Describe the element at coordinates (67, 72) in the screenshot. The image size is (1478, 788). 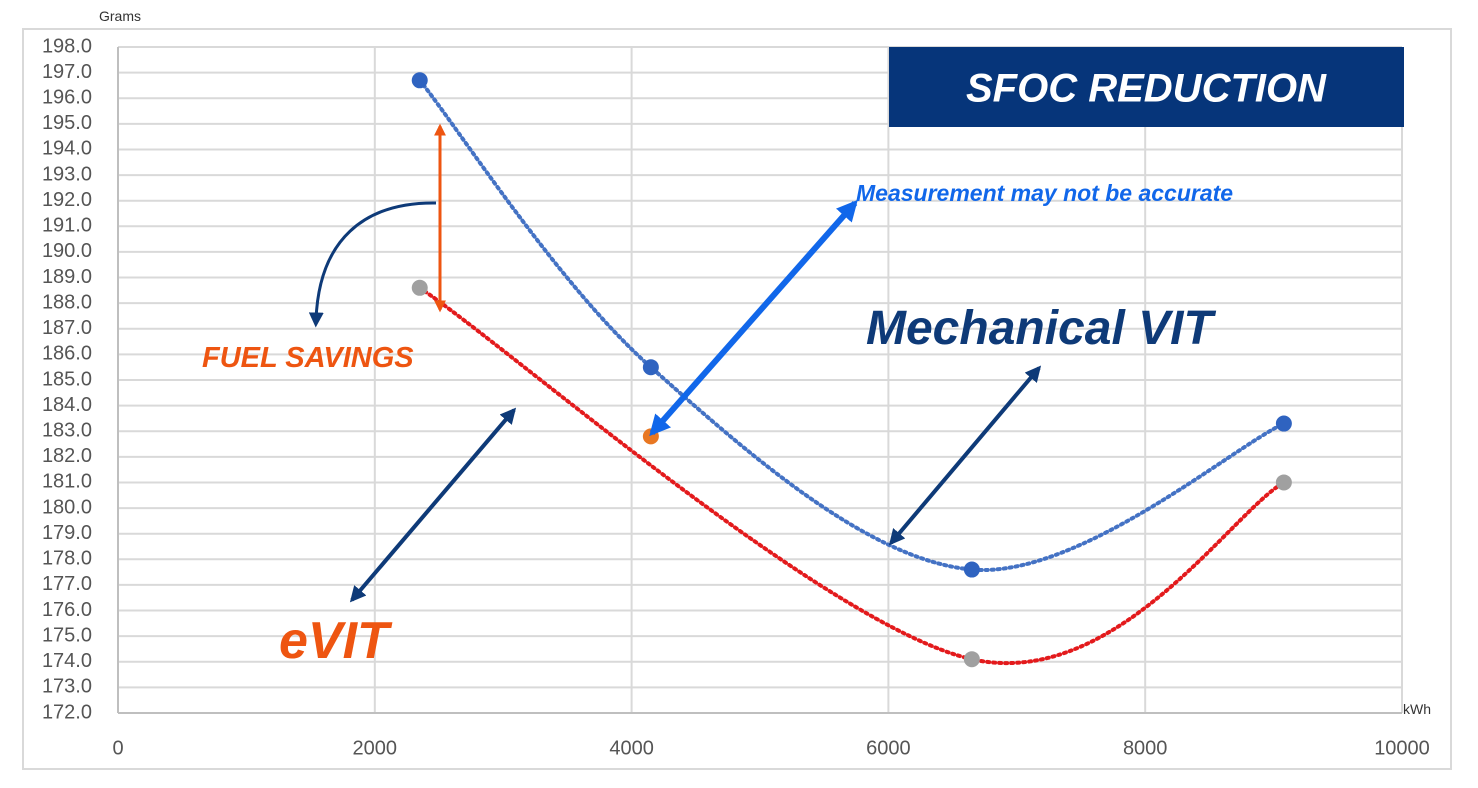
I see `y-tick-label: 197.0` at that location.